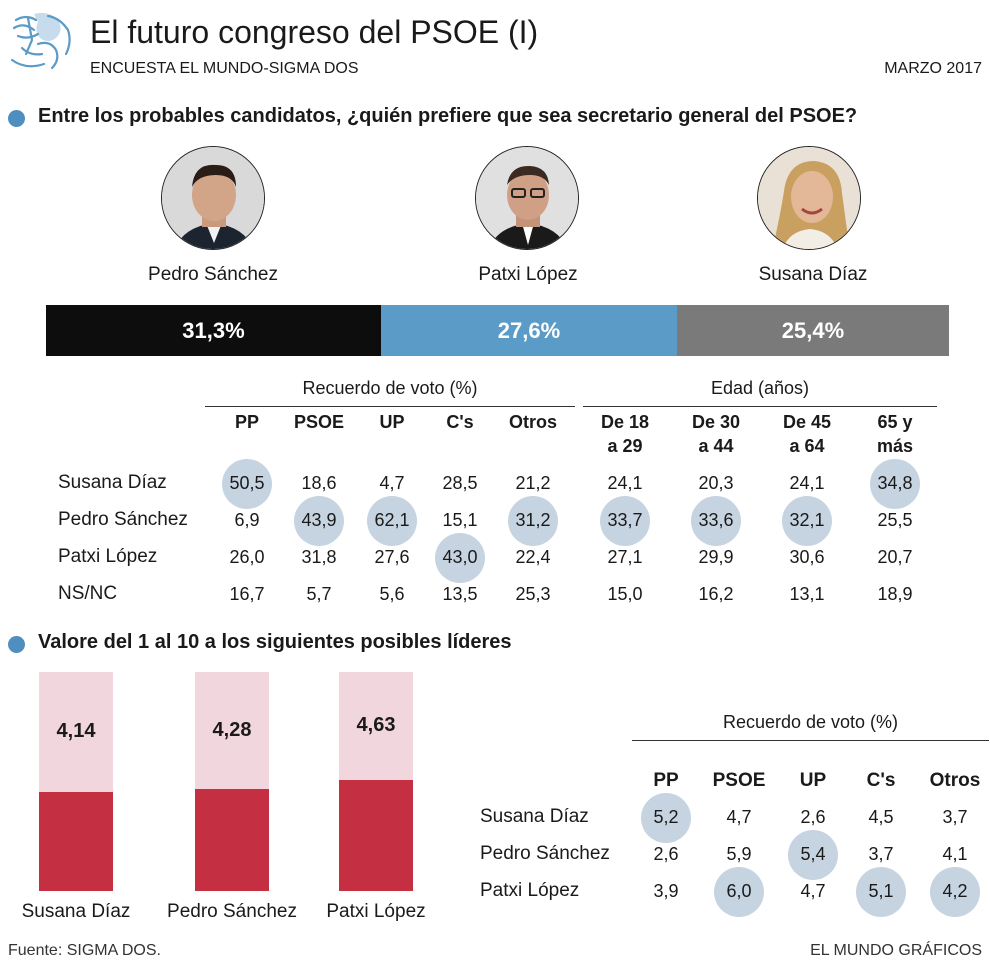  Describe the element at coordinates (42, 41) in the screenshot. I see `el-mundo-logo-icon` at that location.